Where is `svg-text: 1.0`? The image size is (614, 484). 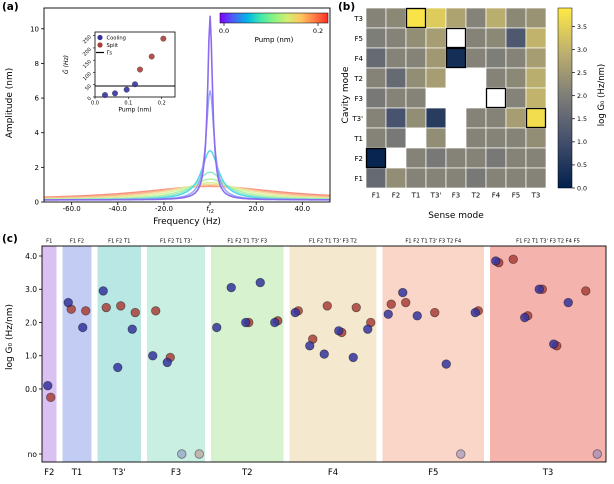 svg-text: 1.0 is located at coordinates (31, 356).